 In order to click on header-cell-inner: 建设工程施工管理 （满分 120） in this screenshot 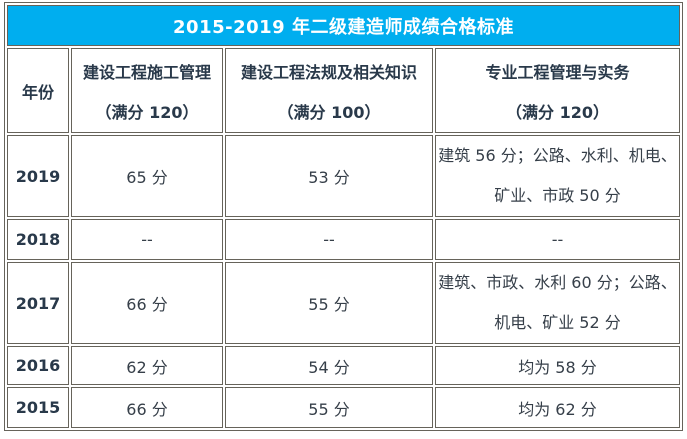, I will do `click(147, 91)`.